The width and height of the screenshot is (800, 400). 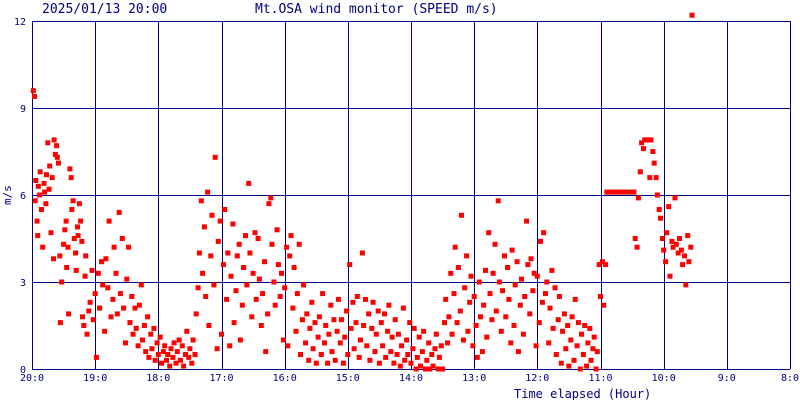 What do you see at coordinates (474, 378) in the screenshot?
I see `x-tick-label: 13:0` at bounding box center [474, 378].